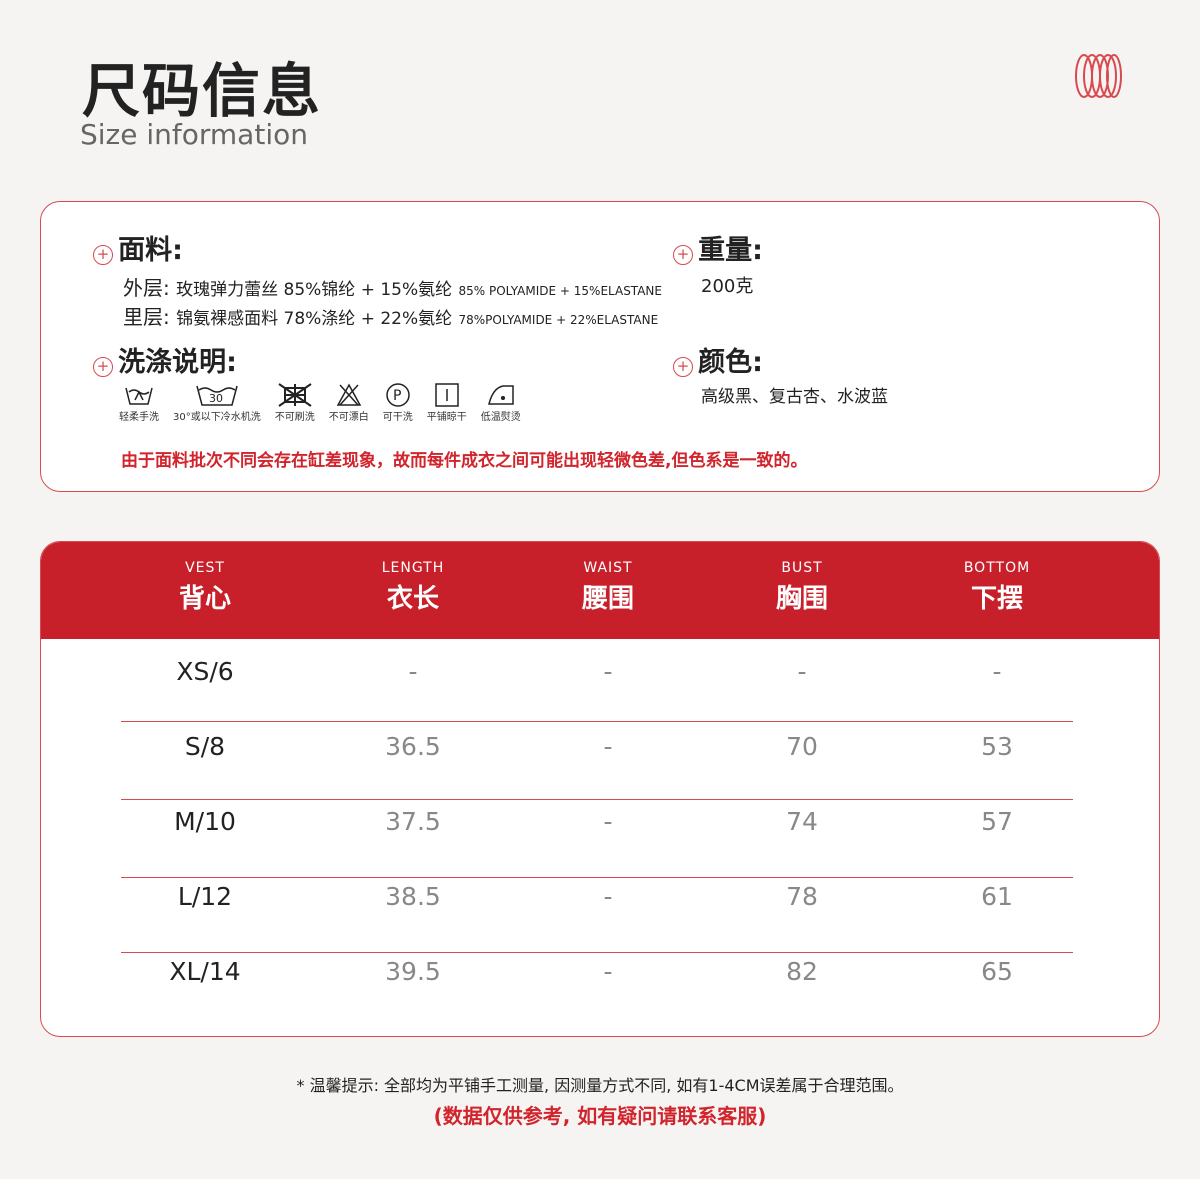 This screenshot has width=1200, height=1179. I want to click on column-cn: 腰围, so click(607, 599).